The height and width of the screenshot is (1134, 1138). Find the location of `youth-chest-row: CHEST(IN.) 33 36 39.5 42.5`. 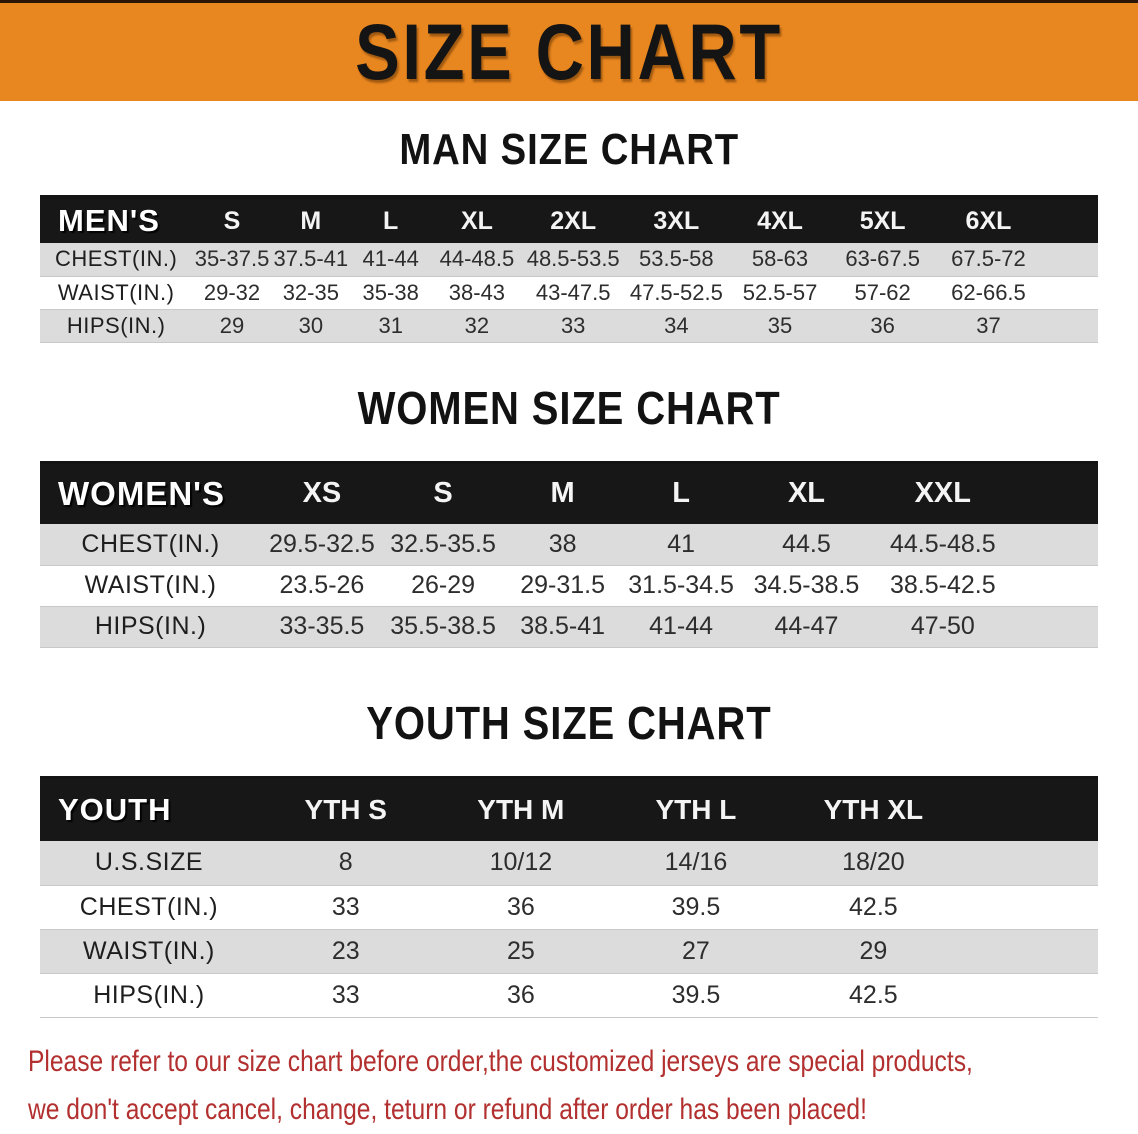

youth-chest-row: CHEST(IN.) 33 36 39.5 42.5 is located at coordinates (569, 907).